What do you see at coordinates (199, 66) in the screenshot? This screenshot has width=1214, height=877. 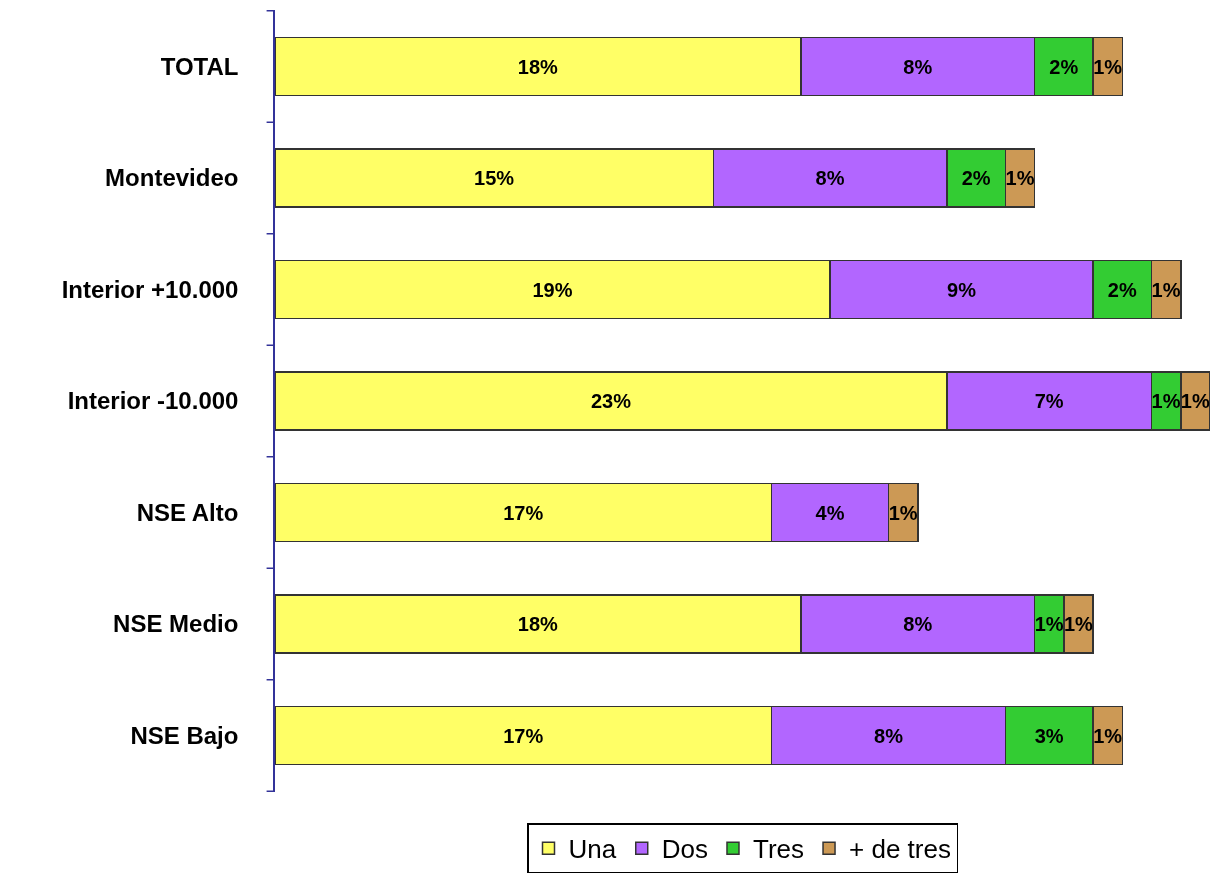 I see `y-tick-label: TOTAL` at bounding box center [199, 66].